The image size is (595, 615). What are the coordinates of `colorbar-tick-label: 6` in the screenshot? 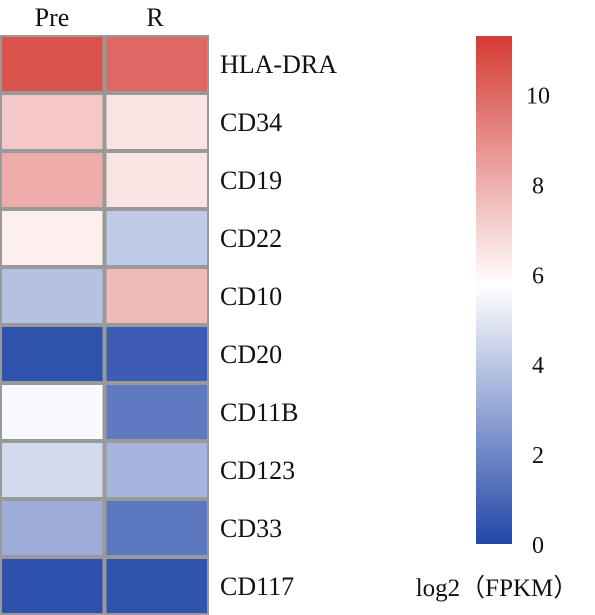 It's located at (538, 276).